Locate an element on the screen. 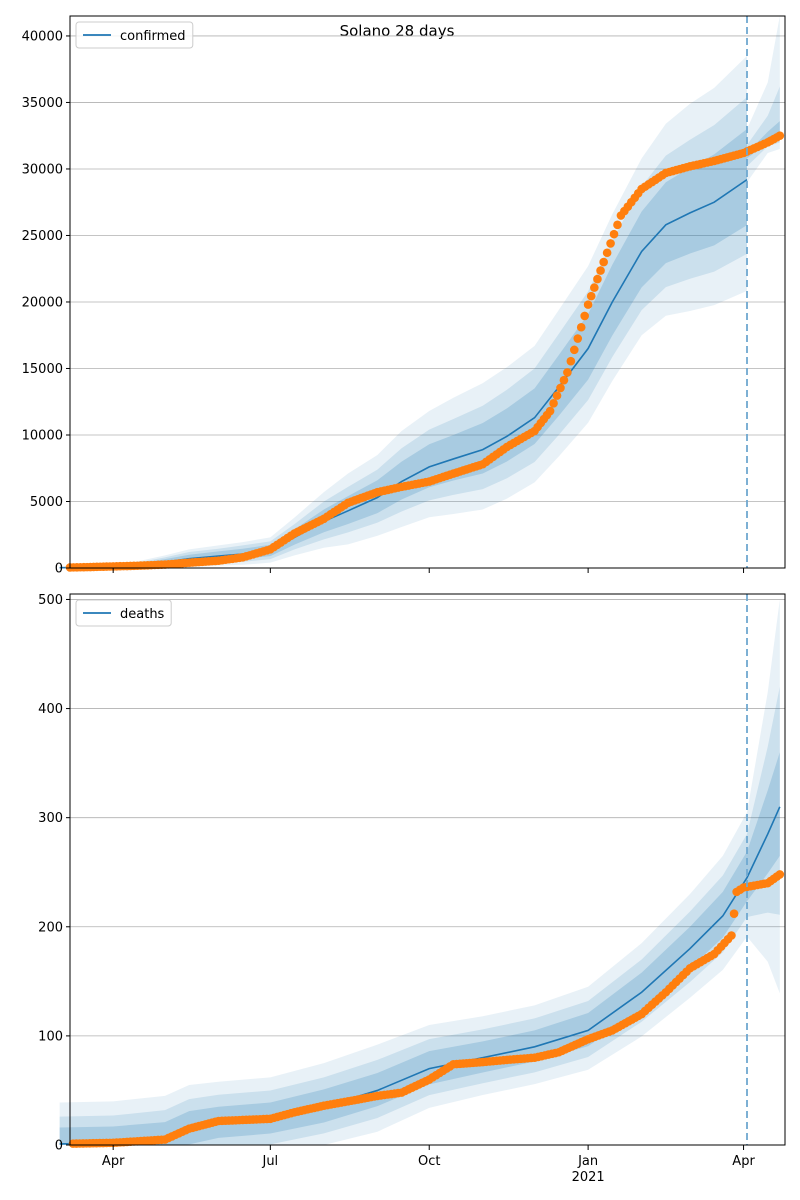 The width and height of the screenshot is (800, 1200). x-tick-sublabel: 2021 is located at coordinates (588, 1177).